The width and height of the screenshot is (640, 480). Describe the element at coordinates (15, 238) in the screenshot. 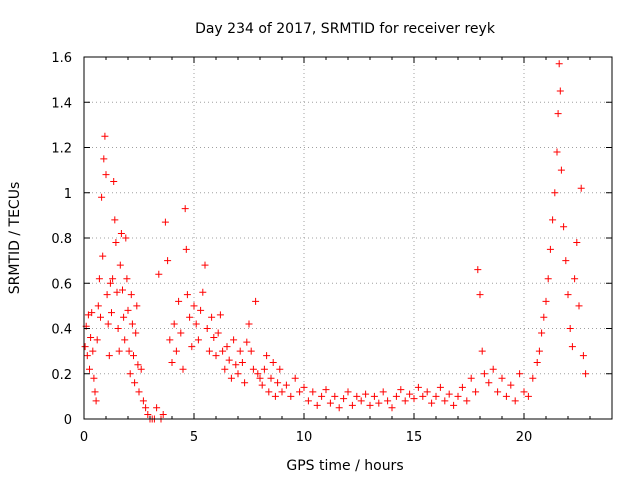

I see `y-axis-label: SRMTID / TECUs` at that location.